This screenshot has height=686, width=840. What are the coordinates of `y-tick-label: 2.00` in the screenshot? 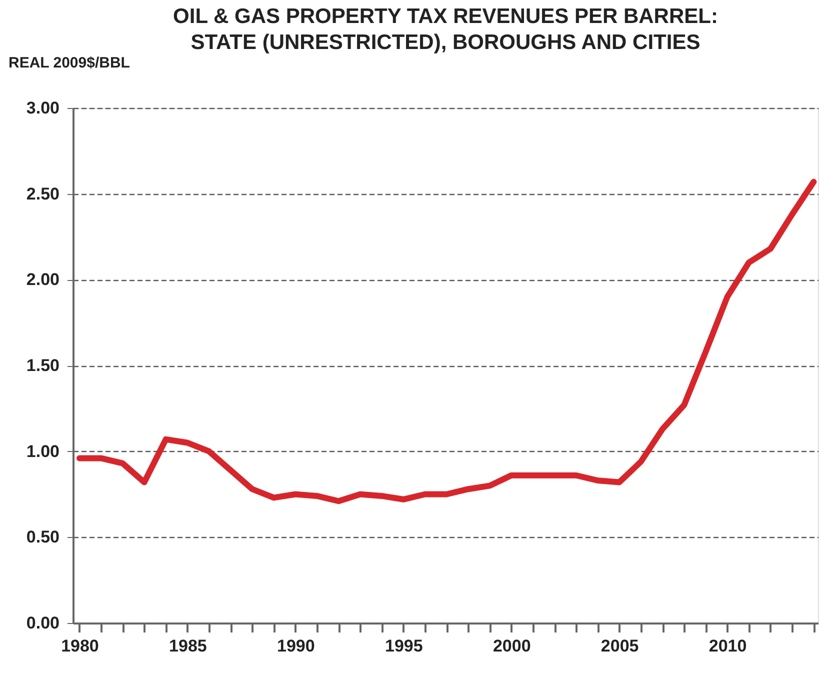 It's located at (43, 280).